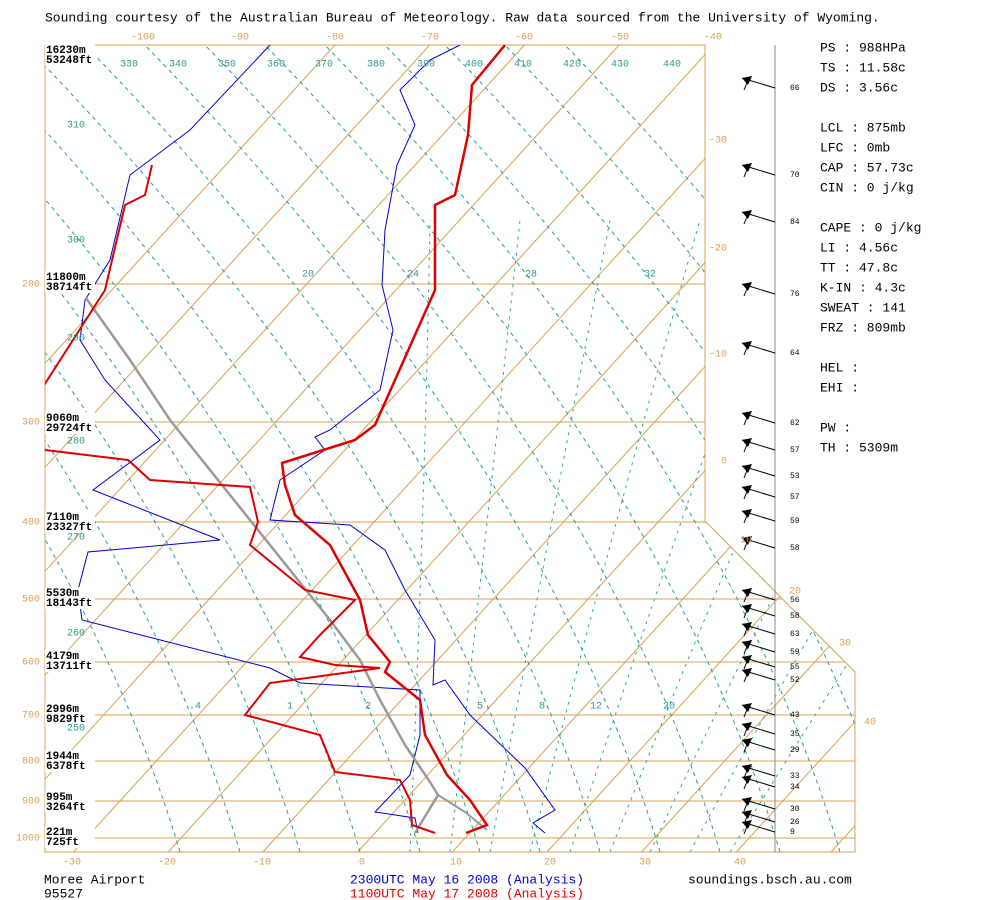 The height and width of the screenshot is (900, 983). Describe the element at coordinates (62, 710) in the screenshot. I see `height-m: 2996m` at that location.